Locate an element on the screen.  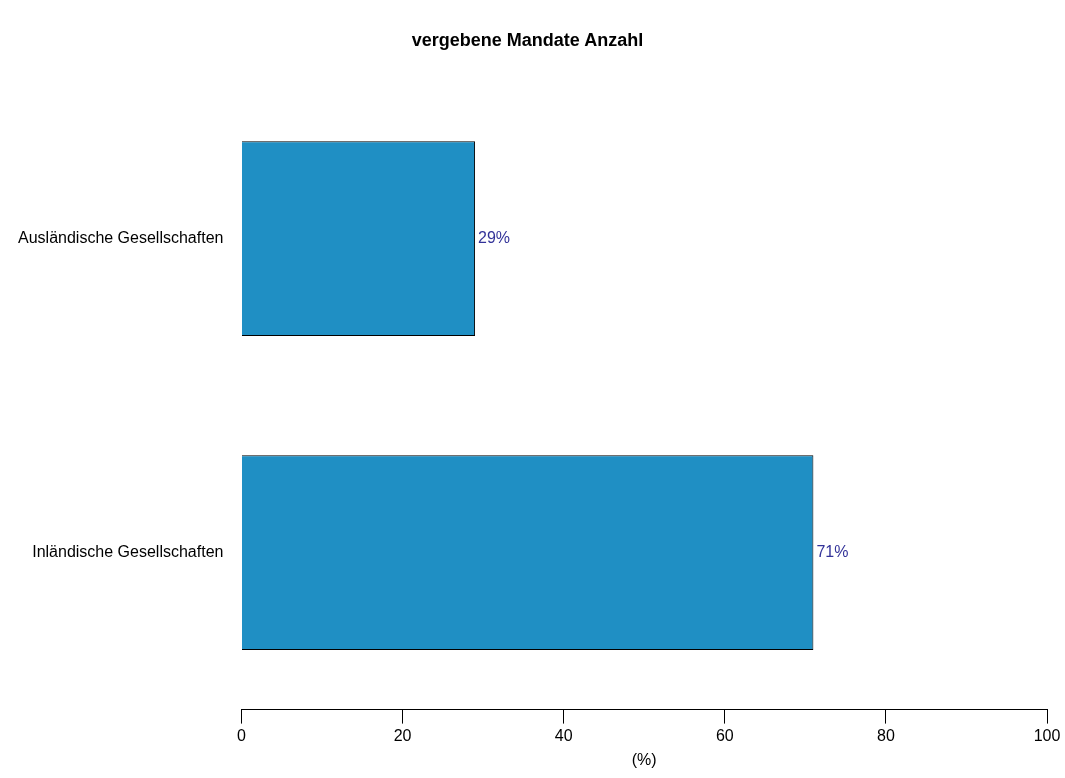
chart-title: vergebene Mandate Anzahl is located at coordinates (527, 39).